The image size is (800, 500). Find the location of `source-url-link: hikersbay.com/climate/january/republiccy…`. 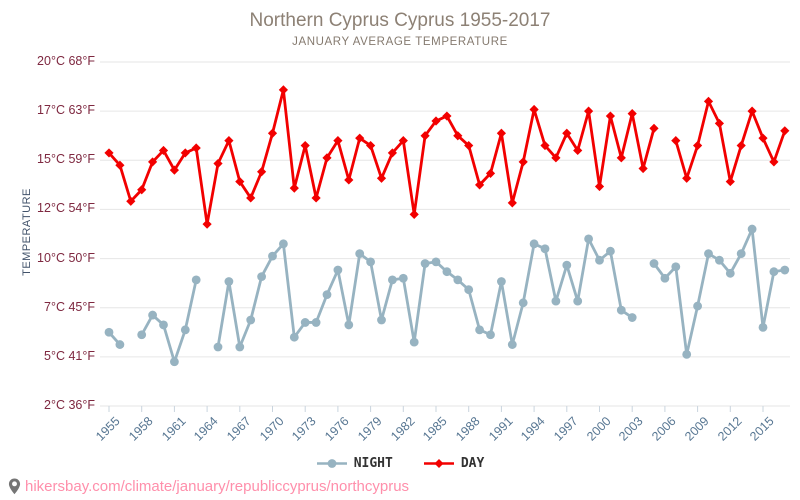

source-url-link: hikersbay.com/climate/january/republiccy… is located at coordinates (217, 486).